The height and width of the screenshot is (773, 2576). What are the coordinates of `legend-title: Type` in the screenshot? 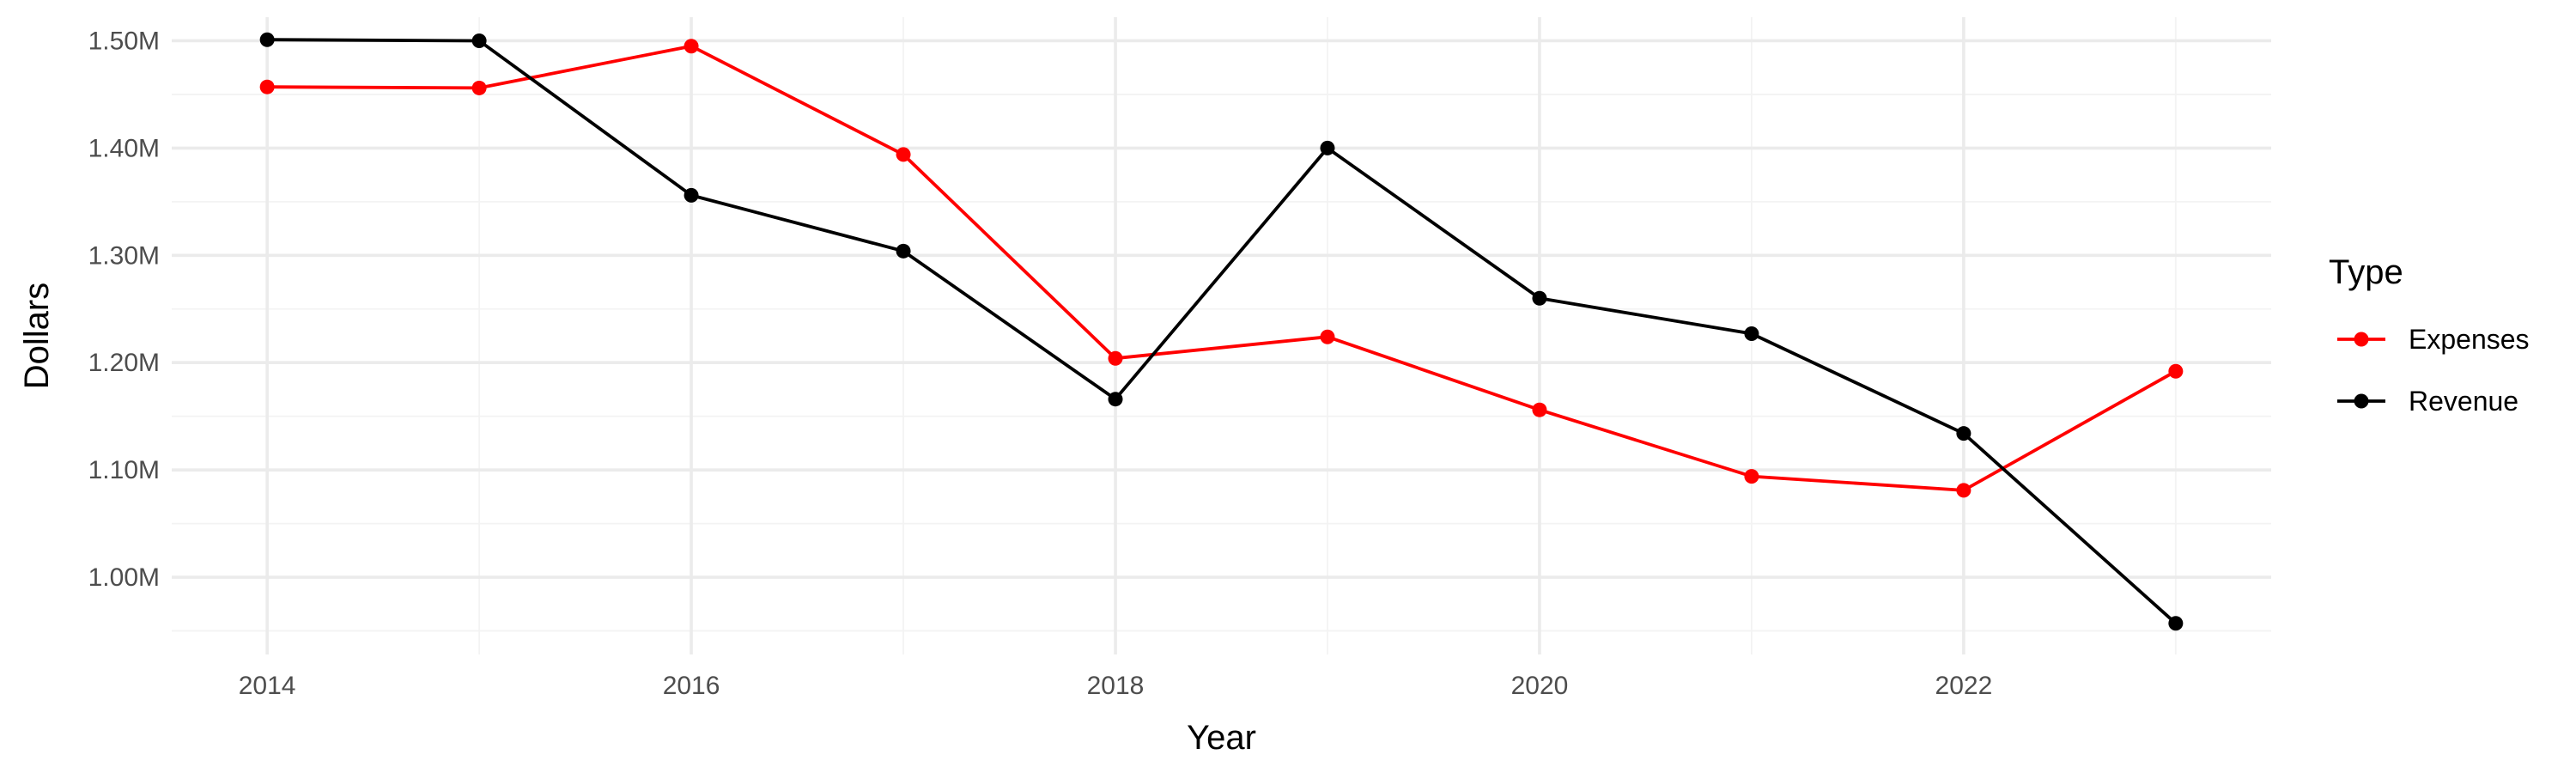 It's located at (2366, 272).